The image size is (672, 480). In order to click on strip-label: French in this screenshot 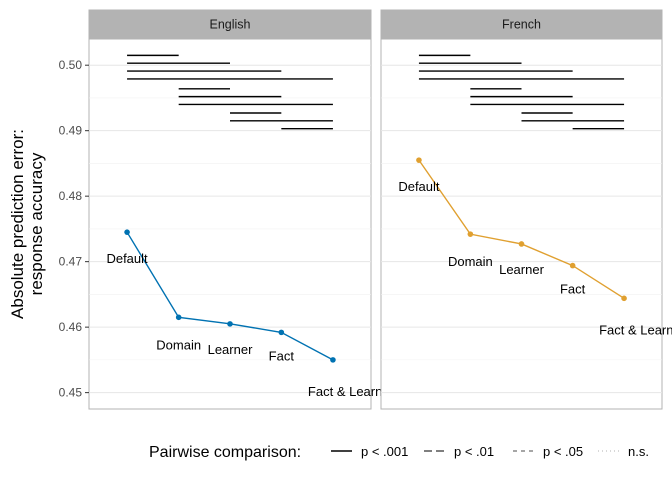, I will do `click(521, 25)`.